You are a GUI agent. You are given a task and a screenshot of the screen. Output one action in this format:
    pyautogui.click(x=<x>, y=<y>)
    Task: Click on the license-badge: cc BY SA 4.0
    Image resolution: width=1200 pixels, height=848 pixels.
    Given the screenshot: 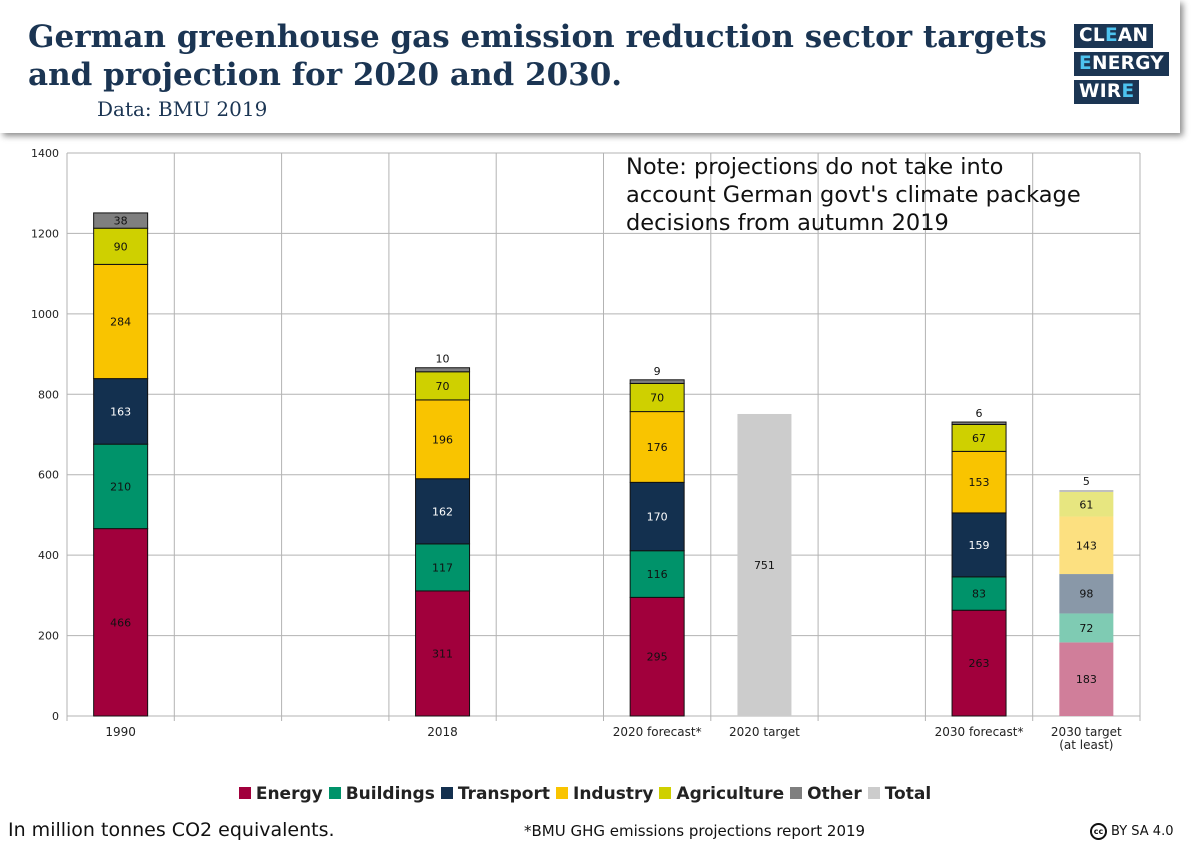 What is the action you would take?
    pyautogui.click(x=1131, y=831)
    